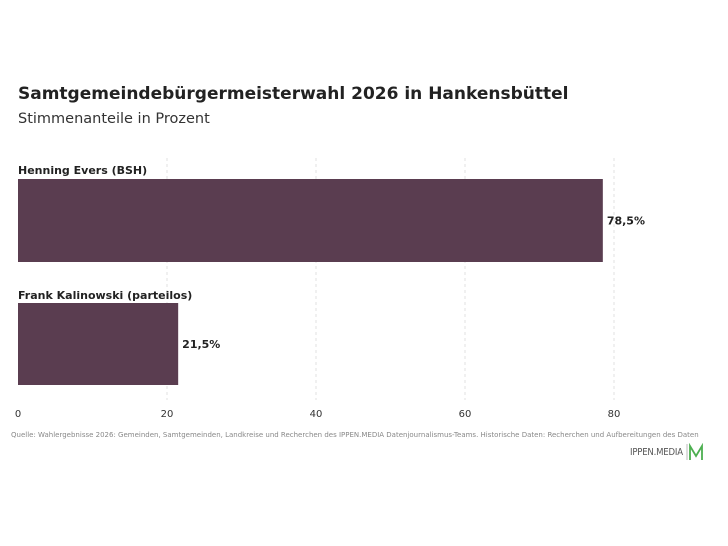 The height and width of the screenshot is (546, 728). What do you see at coordinates (18, 414) in the screenshot?
I see `x-tick-label: 0` at bounding box center [18, 414].